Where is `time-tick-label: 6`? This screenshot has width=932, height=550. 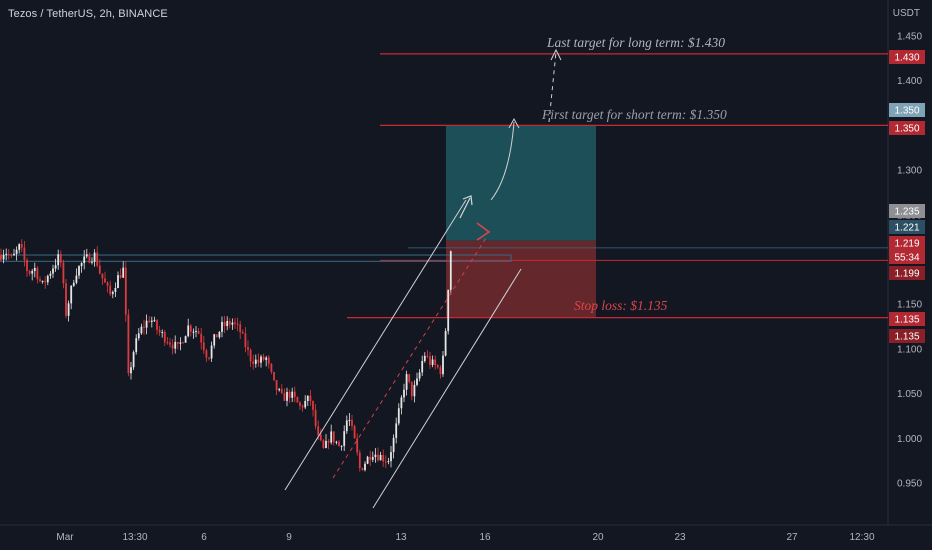
time-tick-label: 6 is located at coordinates (204, 537).